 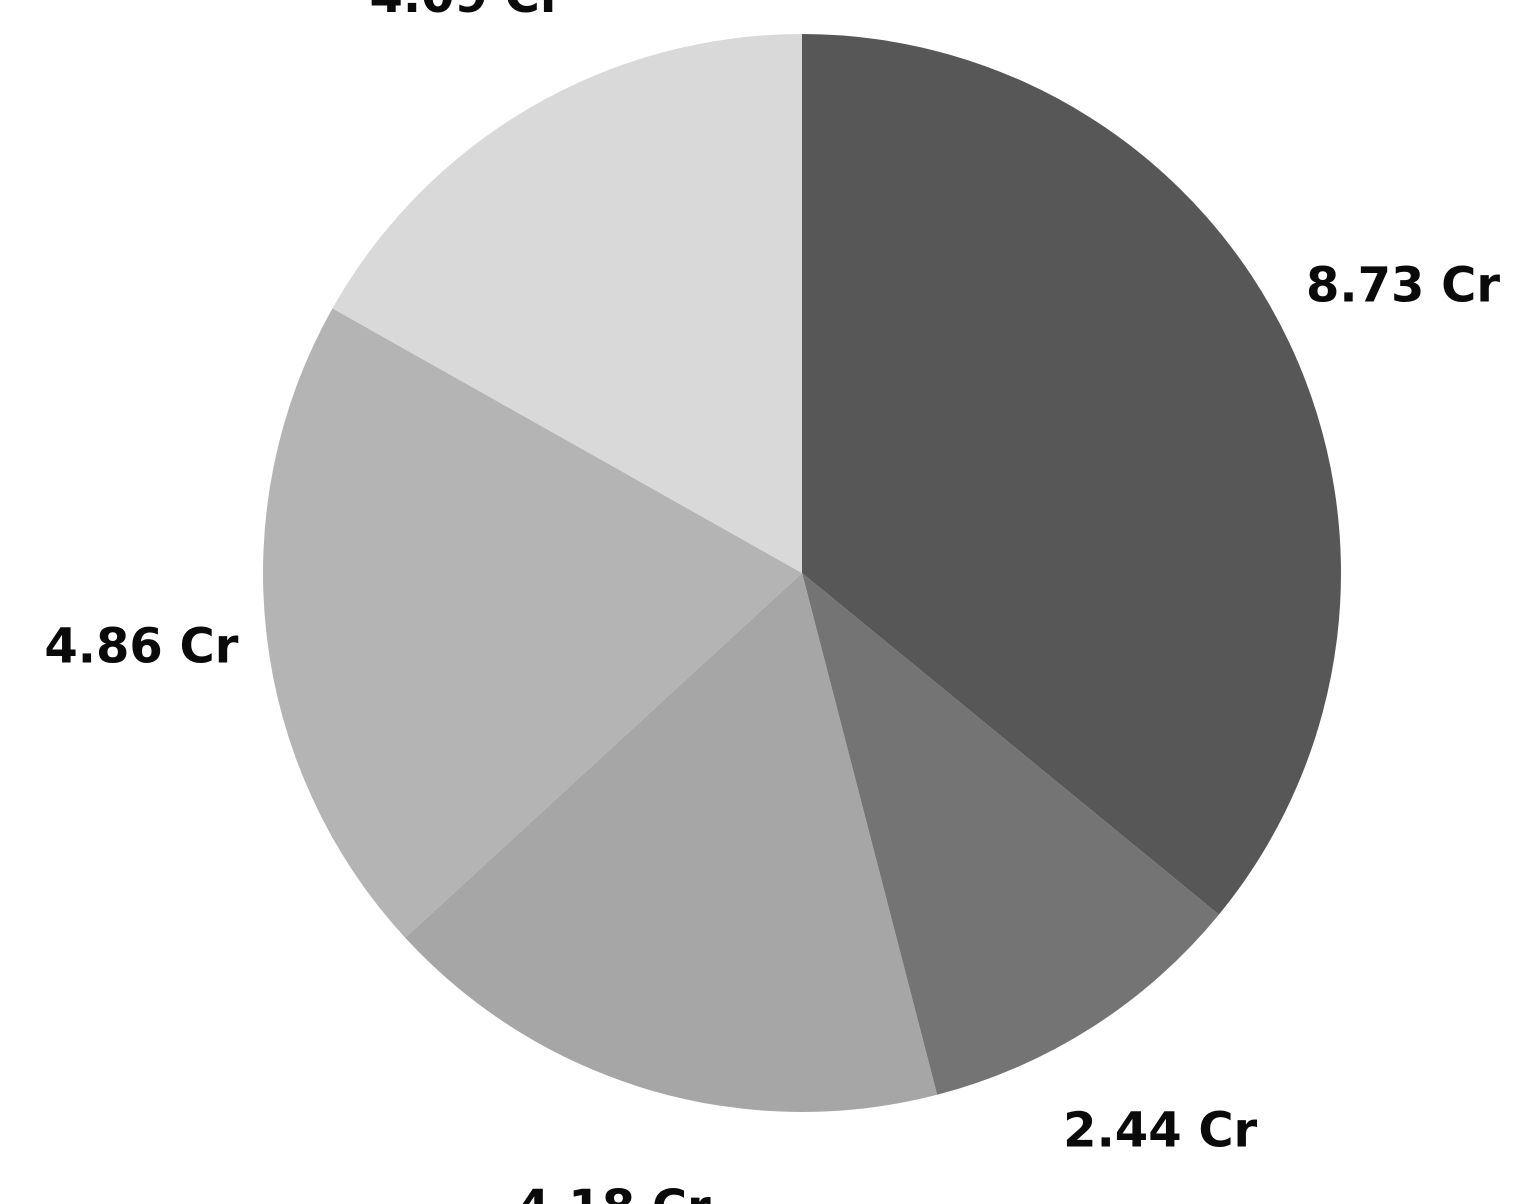 What do you see at coordinates (466, 12) in the screenshot?
I see `pie-slice-label-4: 4.09 Cr` at bounding box center [466, 12].